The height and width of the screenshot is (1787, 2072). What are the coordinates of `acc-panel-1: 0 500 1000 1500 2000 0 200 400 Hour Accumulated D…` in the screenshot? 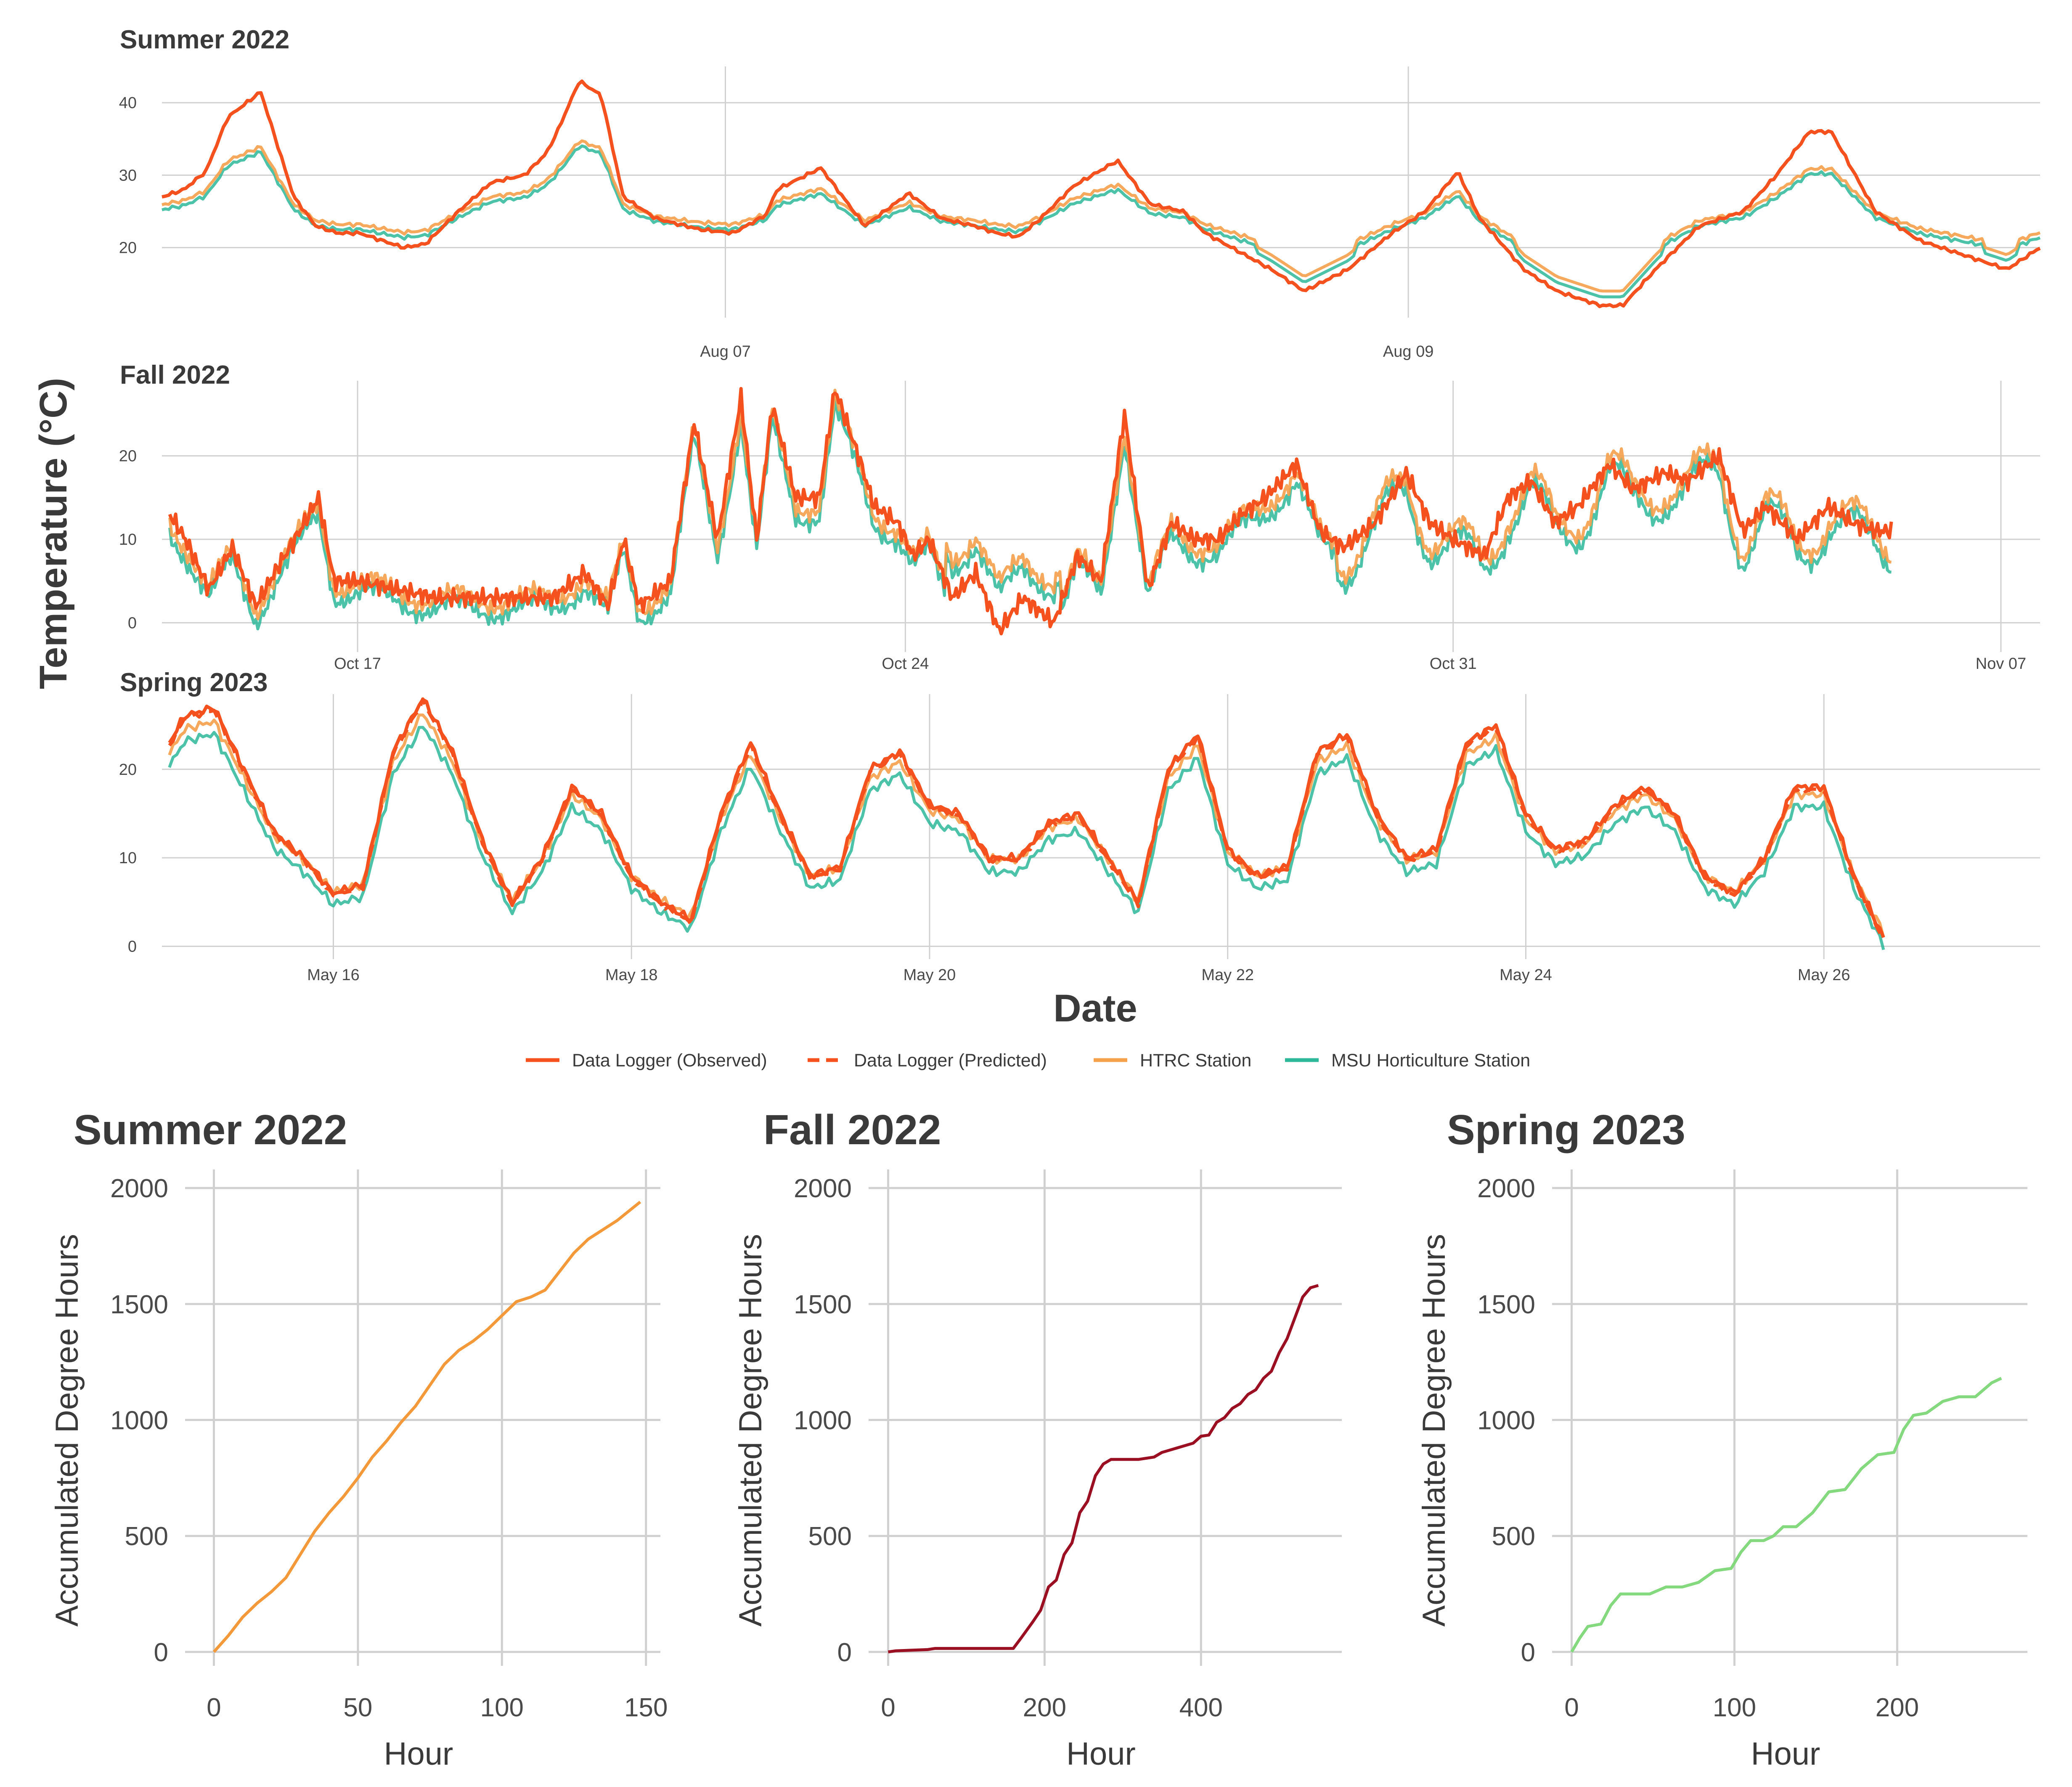 It's located at (1037, 1470).